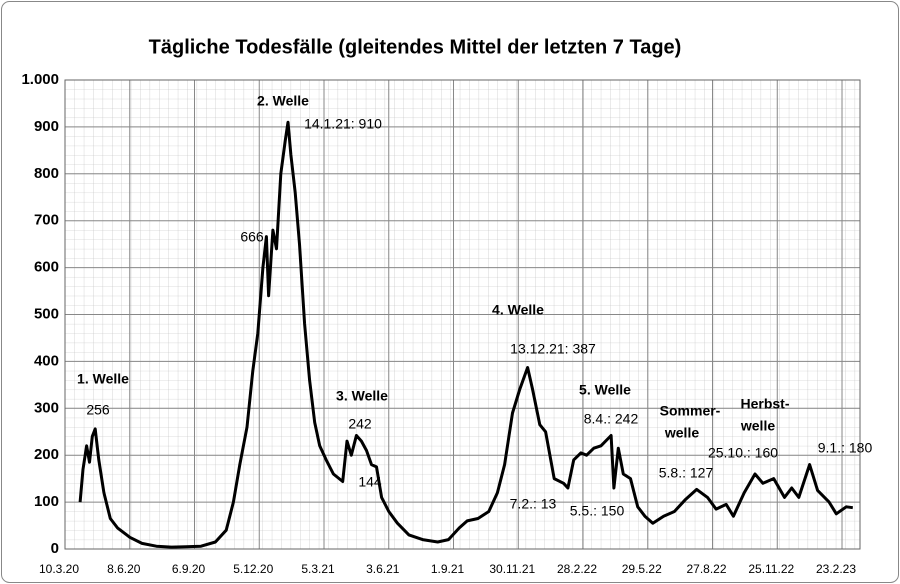 Image resolution: width=900 pixels, height=584 pixels. I want to click on x-tick-label: 5.12.20, so click(253, 569).